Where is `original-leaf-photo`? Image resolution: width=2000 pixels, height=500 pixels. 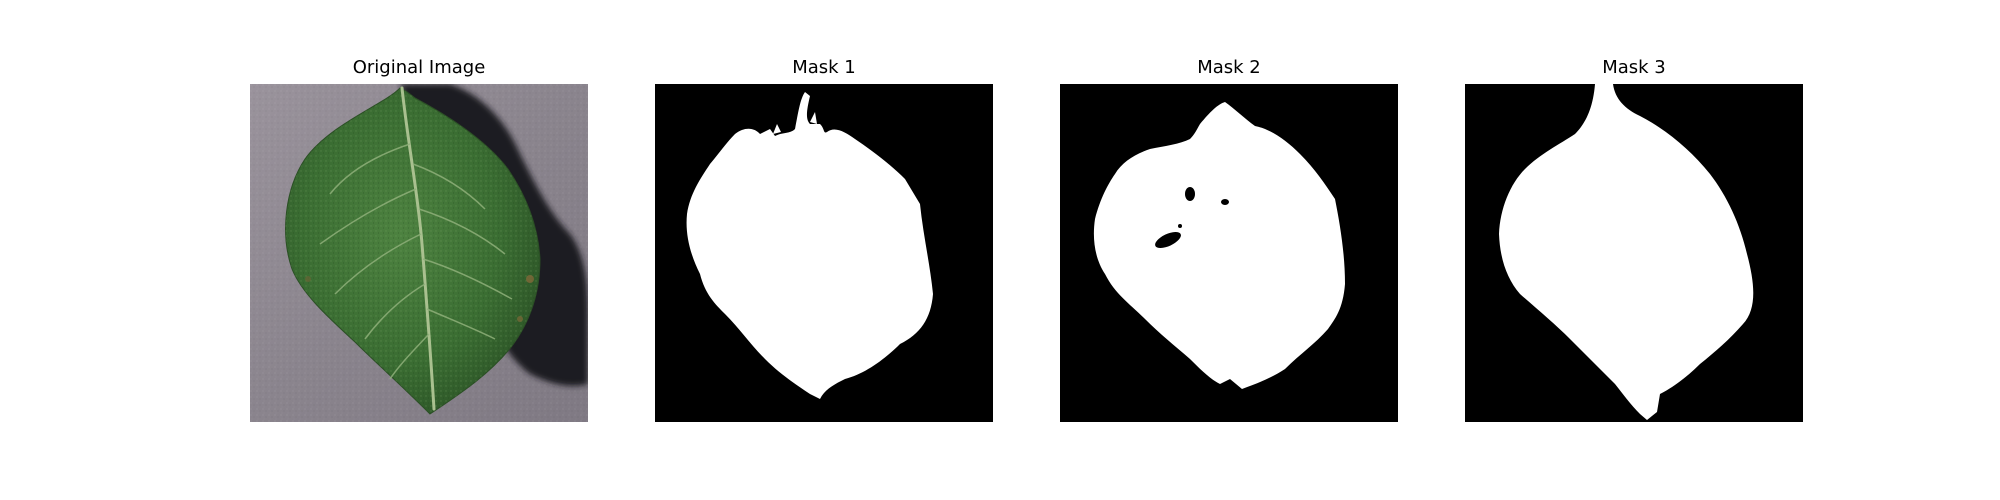 original-leaf-photo is located at coordinates (419, 253).